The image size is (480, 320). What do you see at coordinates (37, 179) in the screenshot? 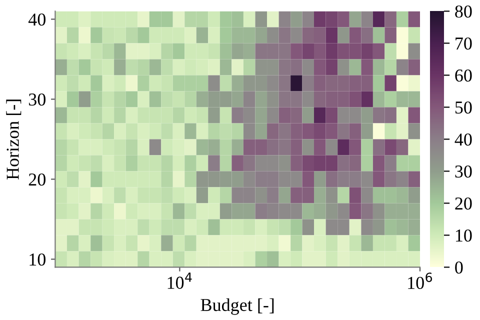
I see `y-tick-label: 20` at bounding box center [37, 179].